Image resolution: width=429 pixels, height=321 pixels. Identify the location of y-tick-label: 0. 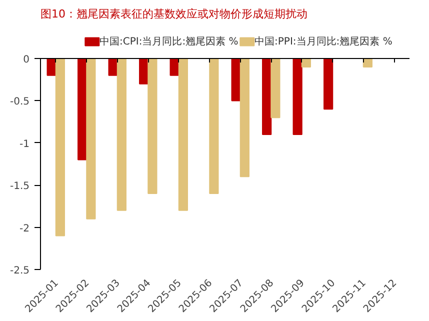
(26, 60).